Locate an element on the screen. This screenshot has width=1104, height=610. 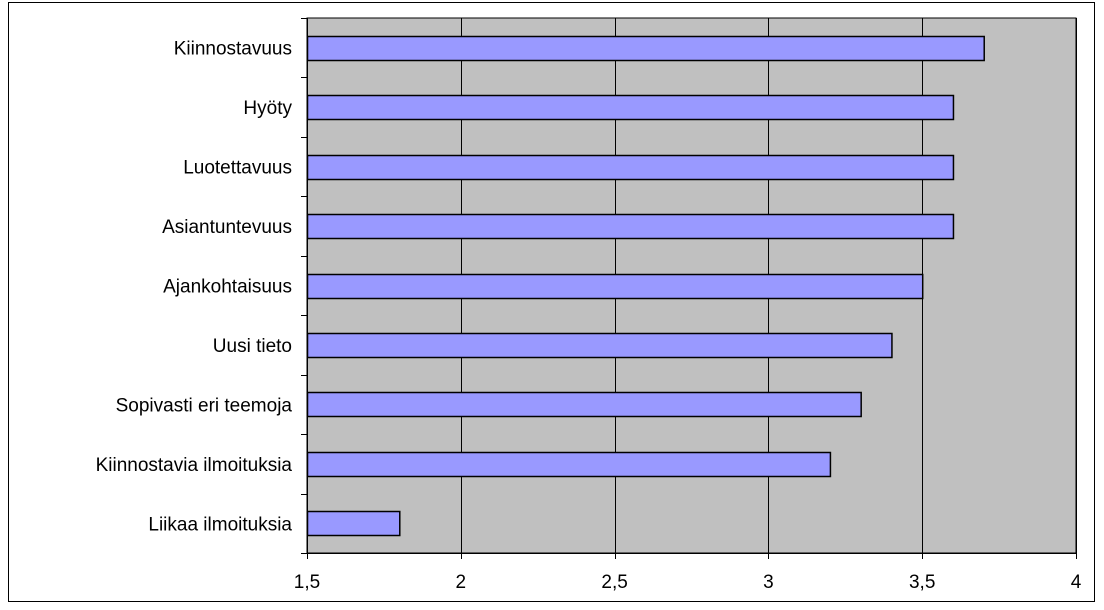
category-label: Asiantuntevuus is located at coordinates (227, 227).